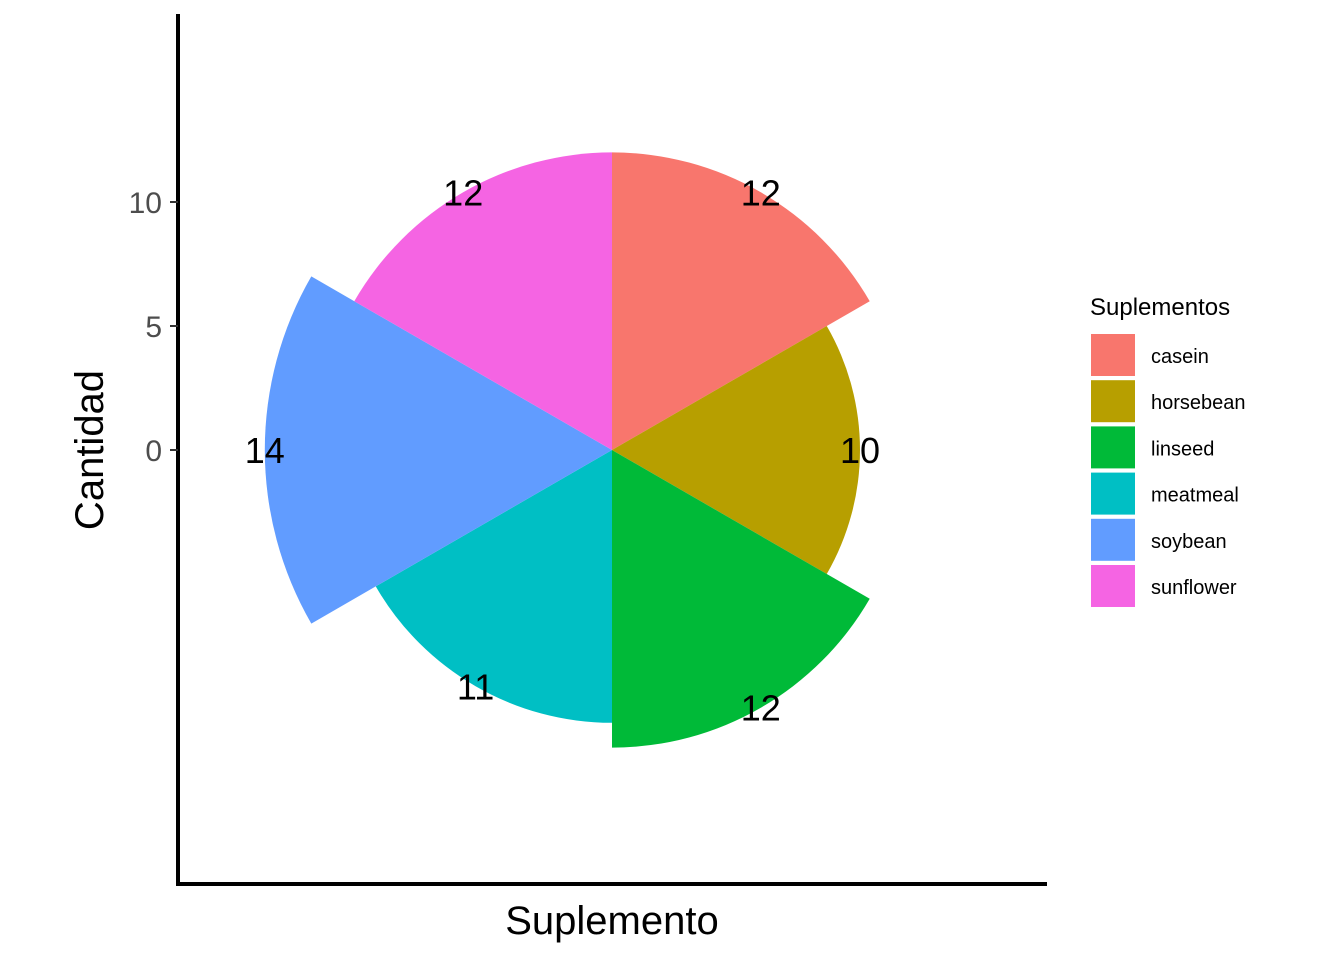 The width and height of the screenshot is (1344, 960). Describe the element at coordinates (1194, 588) in the screenshot. I see `legend-label-sunflower: sunflower` at that location.